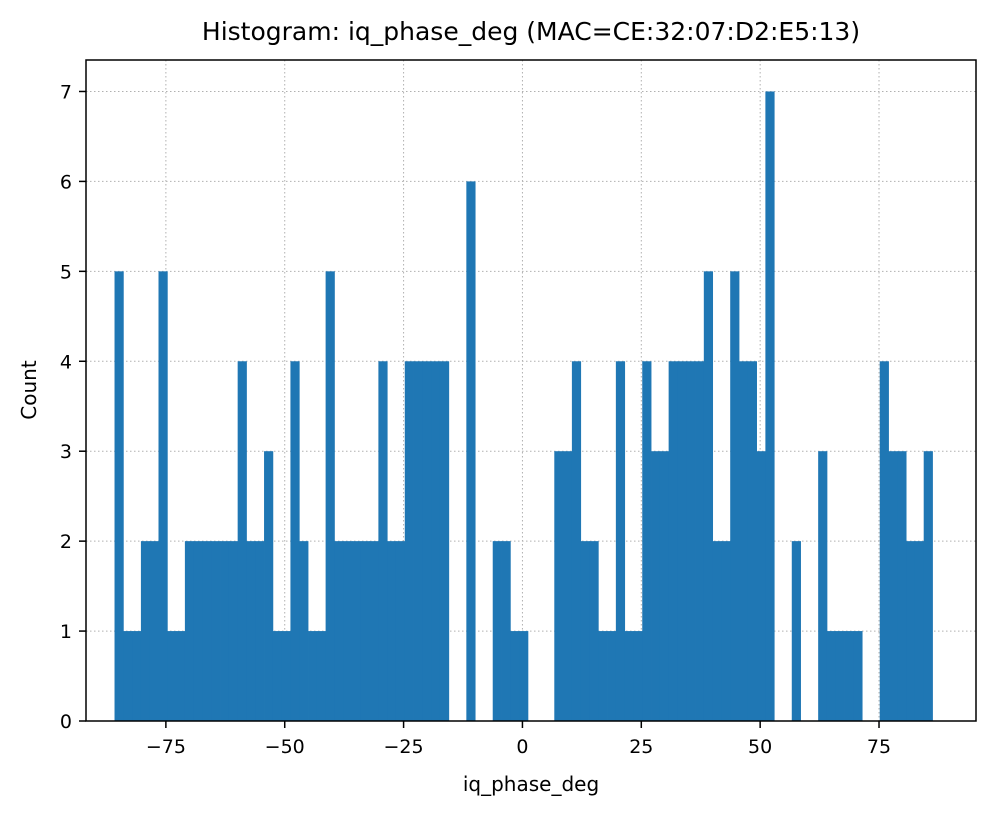  Describe the element at coordinates (66, 542) in the screenshot. I see `y-tick-label: 2` at that location.